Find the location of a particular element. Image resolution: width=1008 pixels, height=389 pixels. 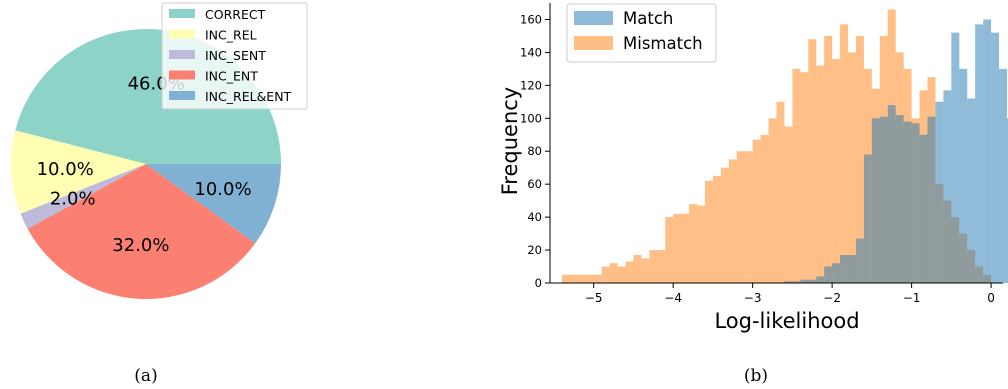

y-tick-label: 140 is located at coordinates (531, 52).